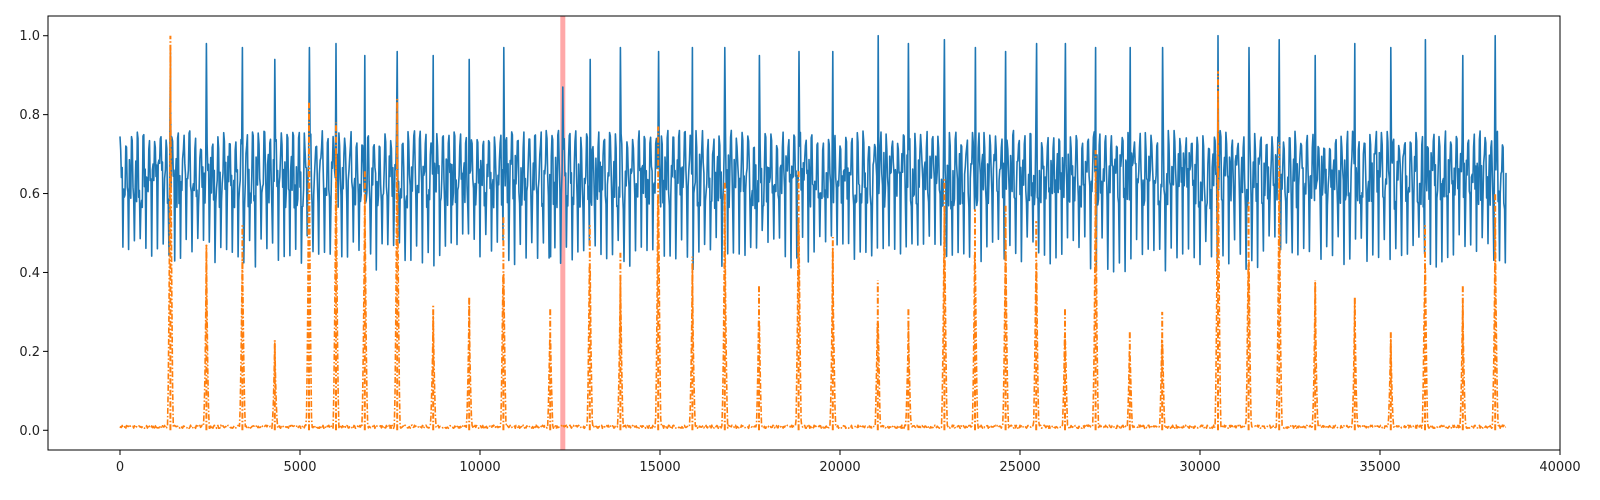 This screenshot has height=500, width=1600. I want to click on y-tick-label: 0.2, so click(29, 352).